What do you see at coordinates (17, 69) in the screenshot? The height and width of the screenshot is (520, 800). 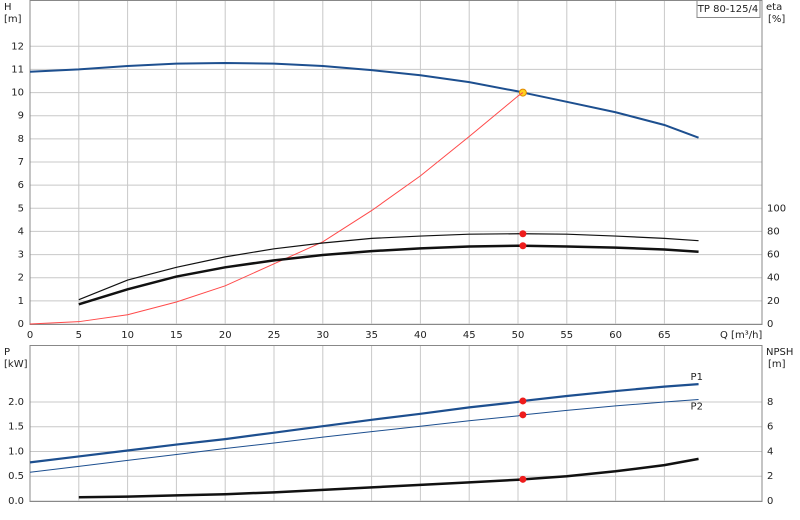 I see `y-tick-label: 11` at bounding box center [17, 69].